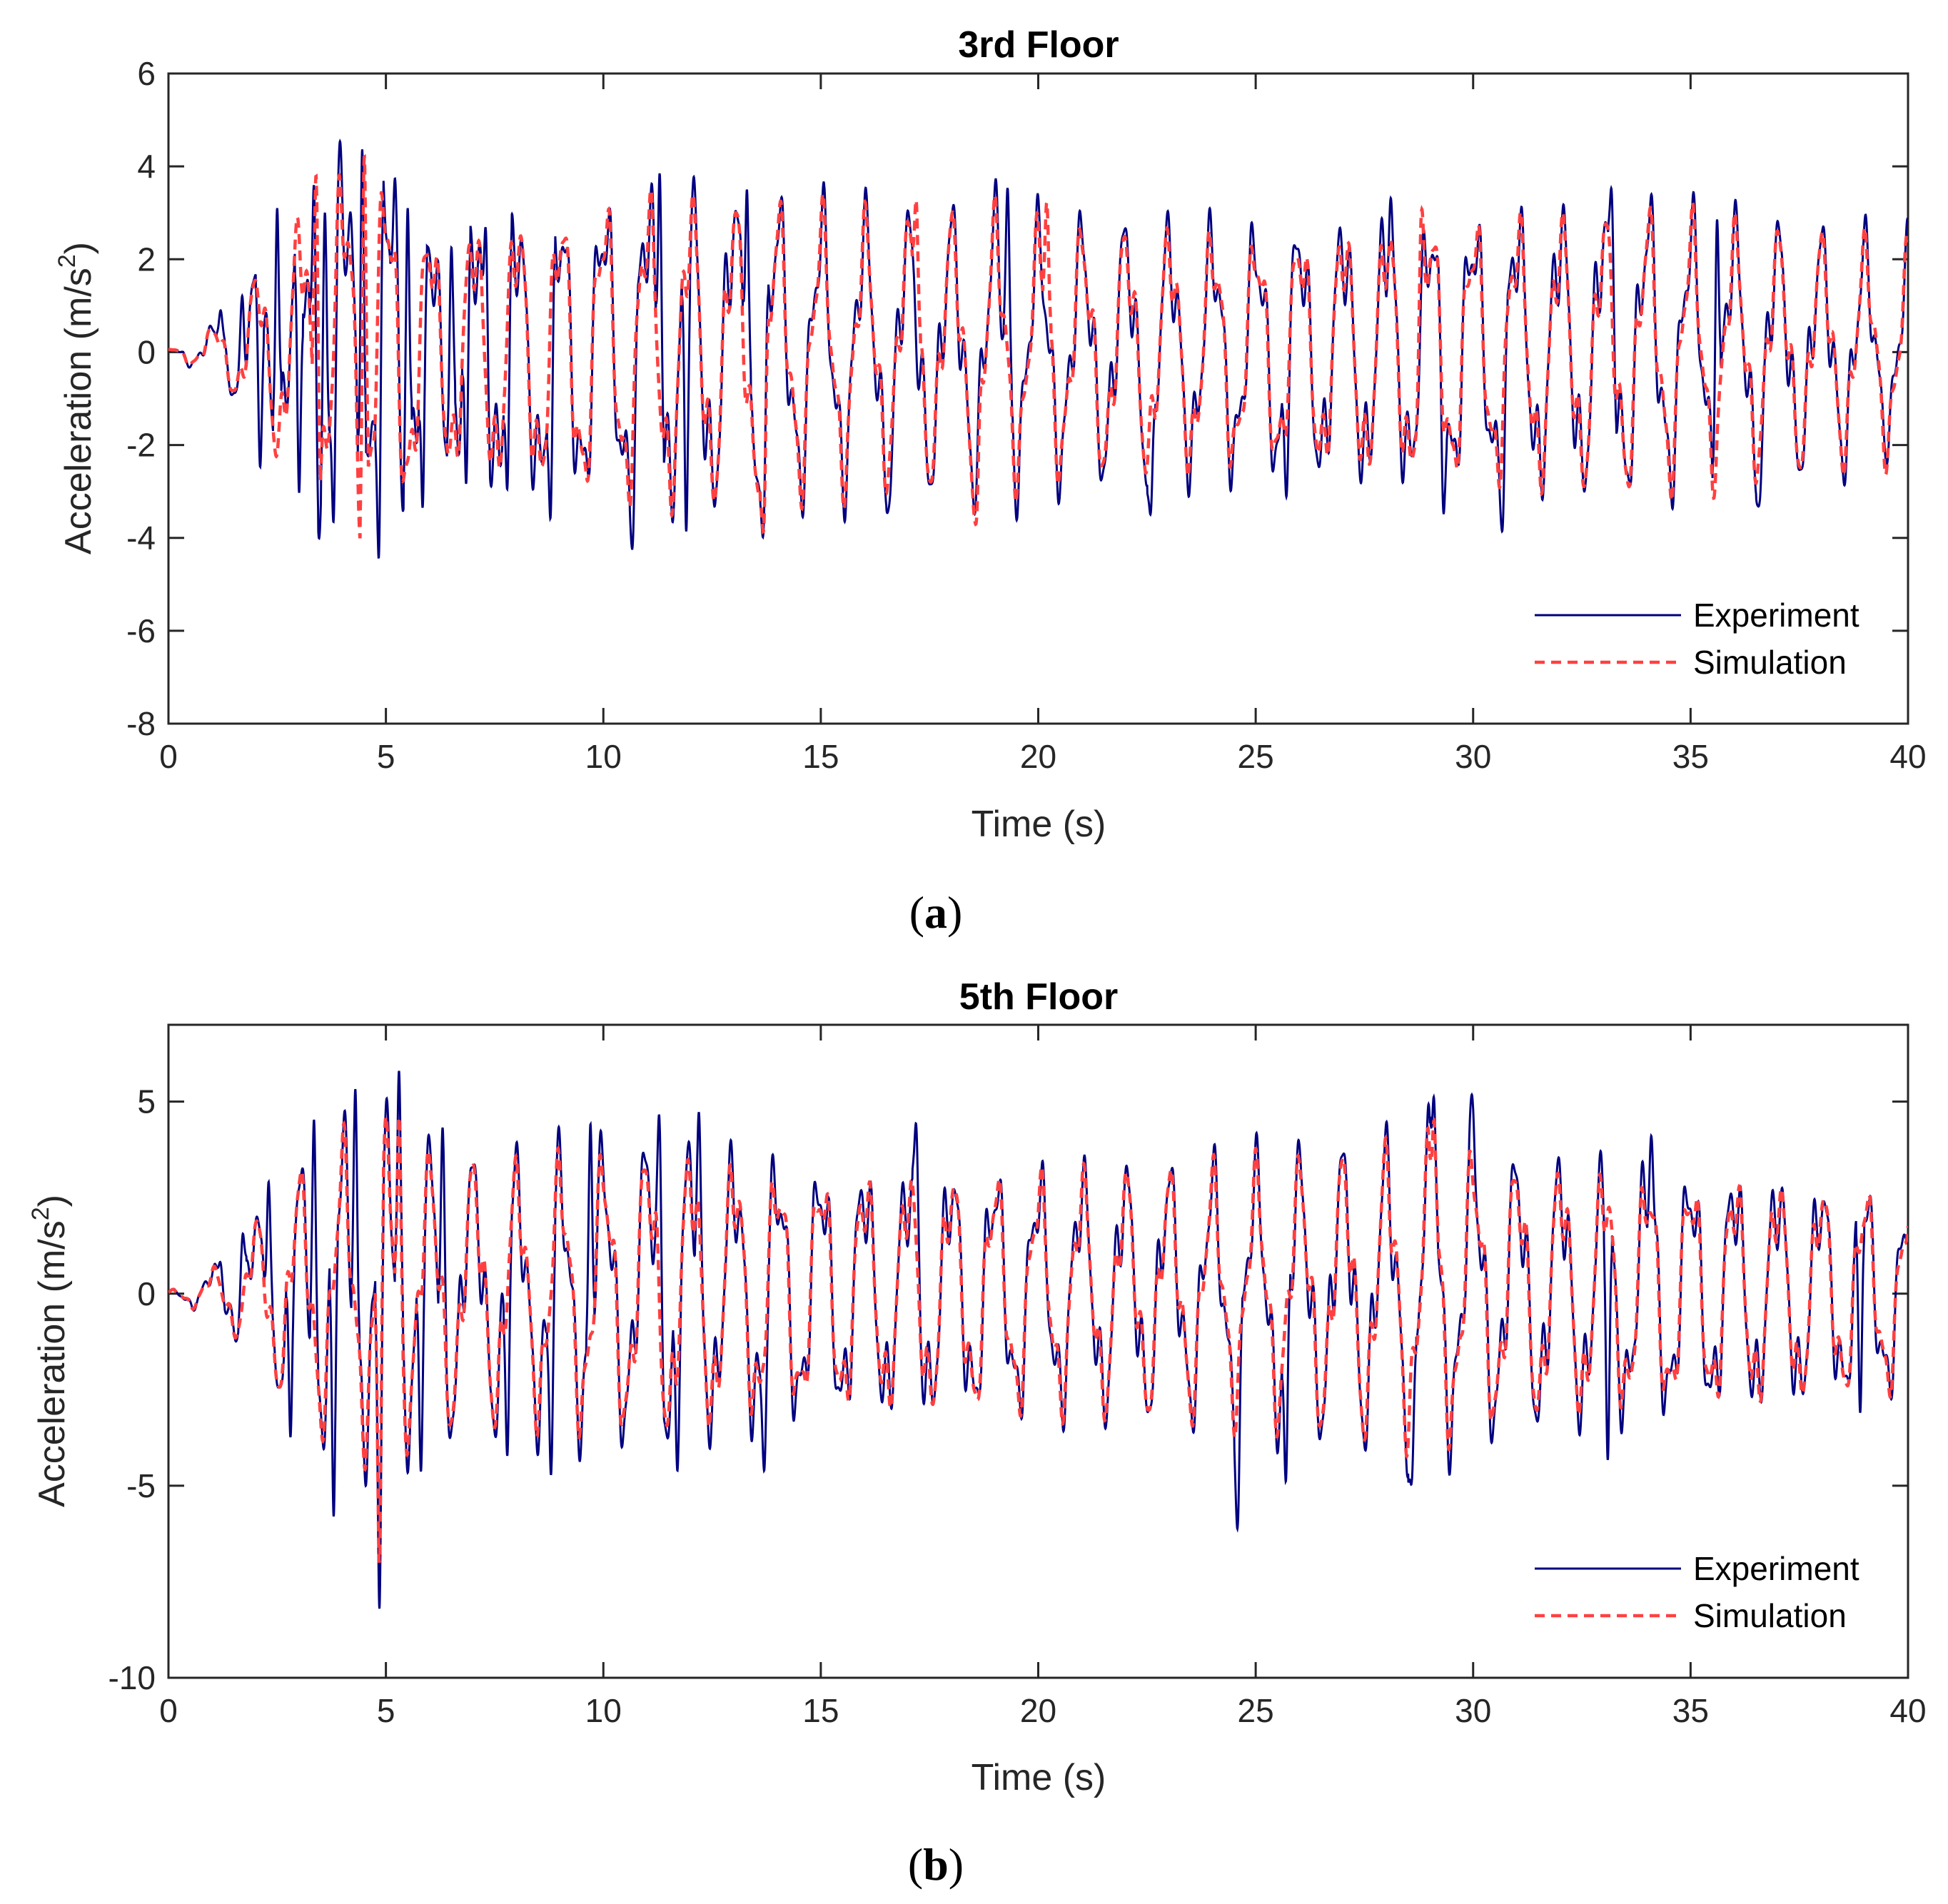 The image size is (1948, 1904). What do you see at coordinates (146, 1101) in the screenshot?
I see `y-tick-label: 5` at bounding box center [146, 1101].